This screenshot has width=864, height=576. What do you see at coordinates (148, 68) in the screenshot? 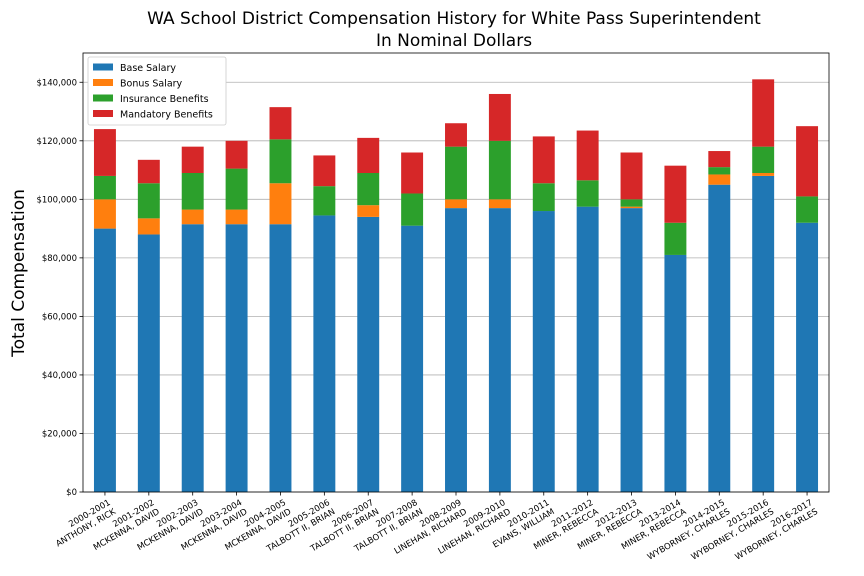
I see `legend-label: Base Salary` at bounding box center [148, 68].